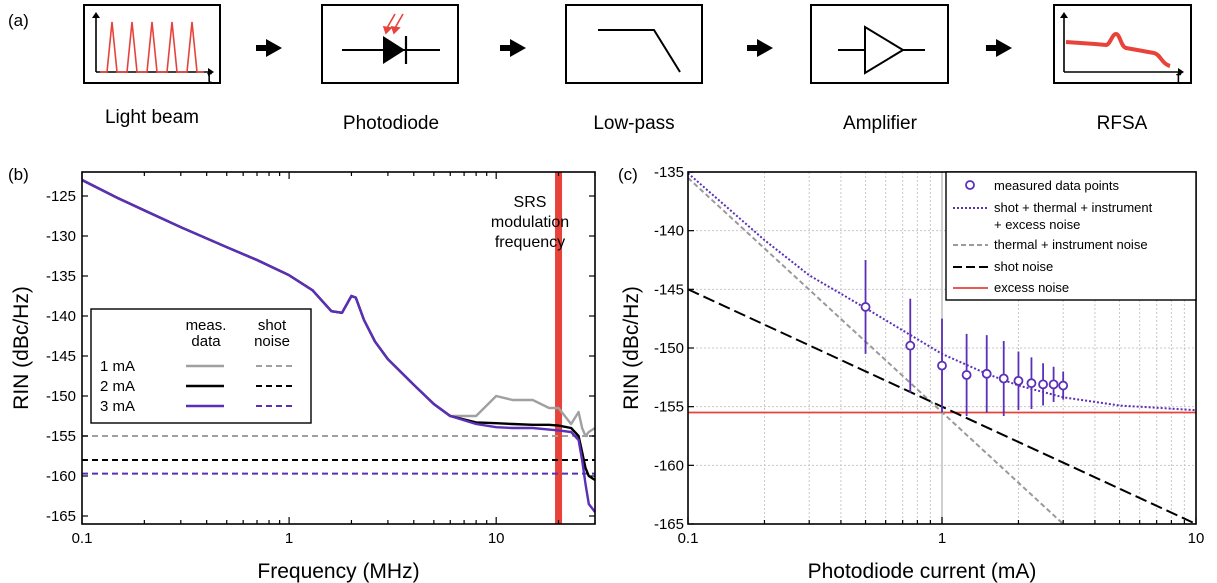 The image size is (1217, 583). What do you see at coordinates (1057, 185) in the screenshot?
I see `legend-label: measured data points` at bounding box center [1057, 185].